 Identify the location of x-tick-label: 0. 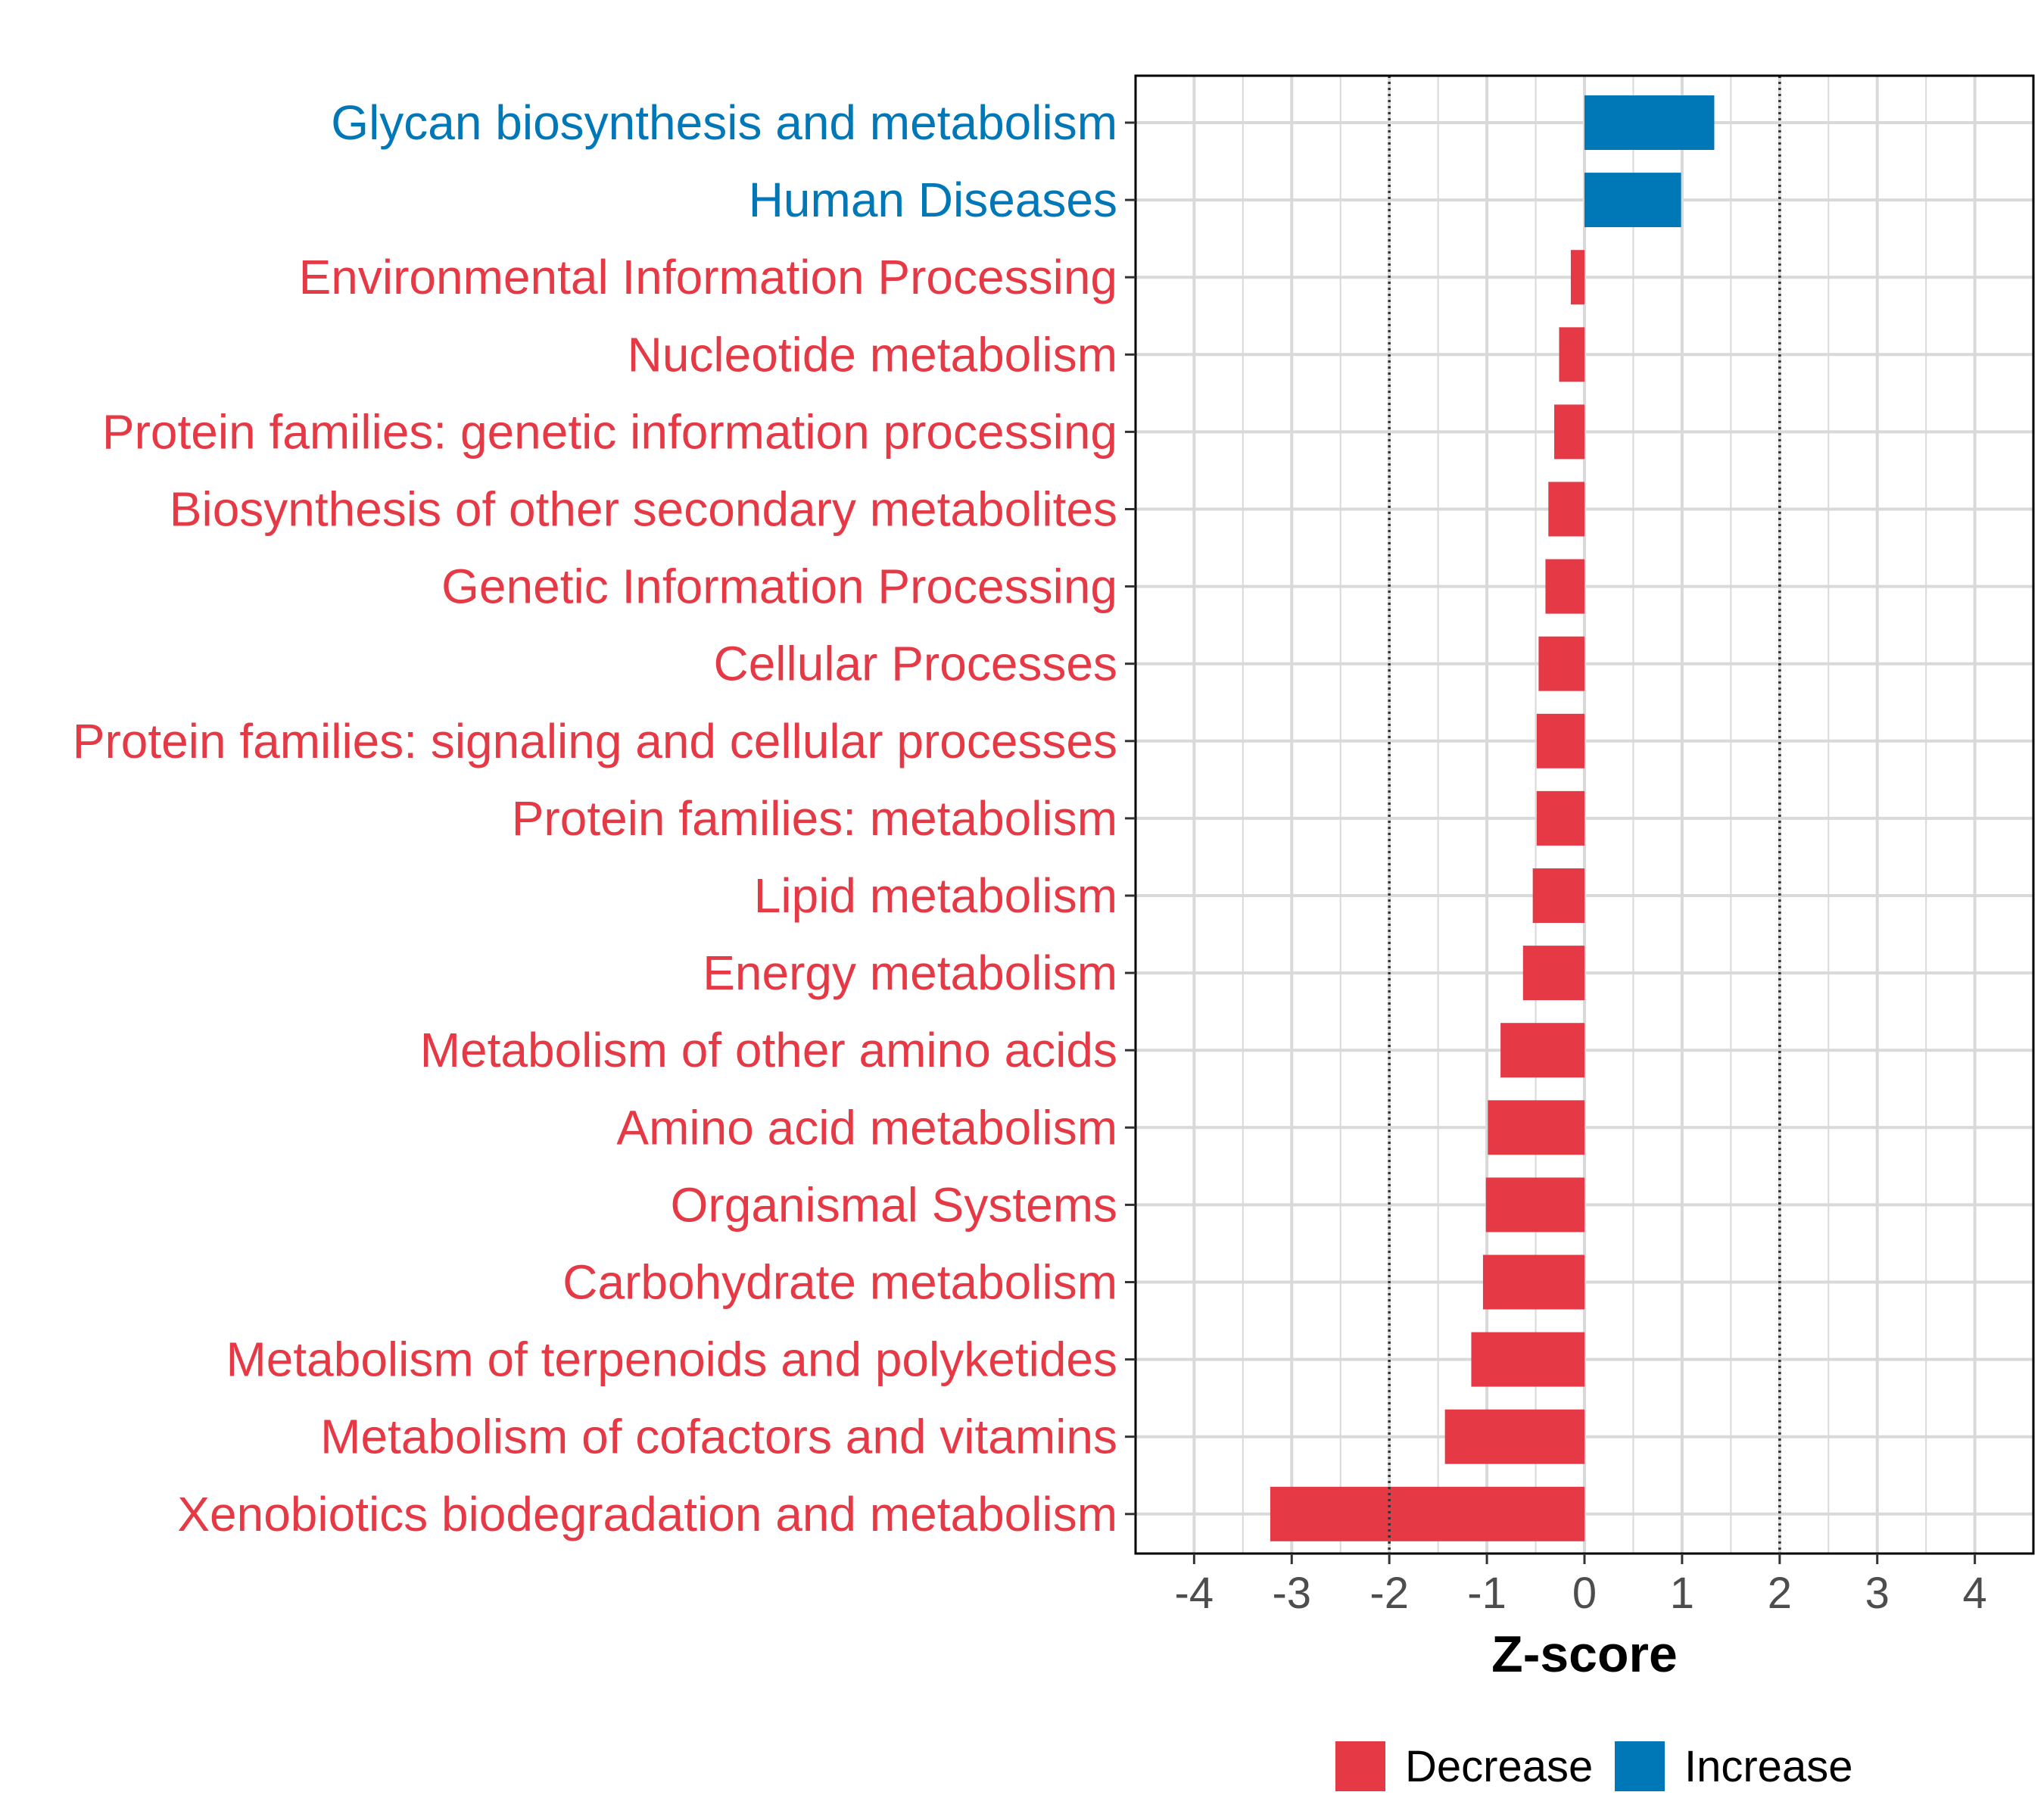
(1584, 1593).